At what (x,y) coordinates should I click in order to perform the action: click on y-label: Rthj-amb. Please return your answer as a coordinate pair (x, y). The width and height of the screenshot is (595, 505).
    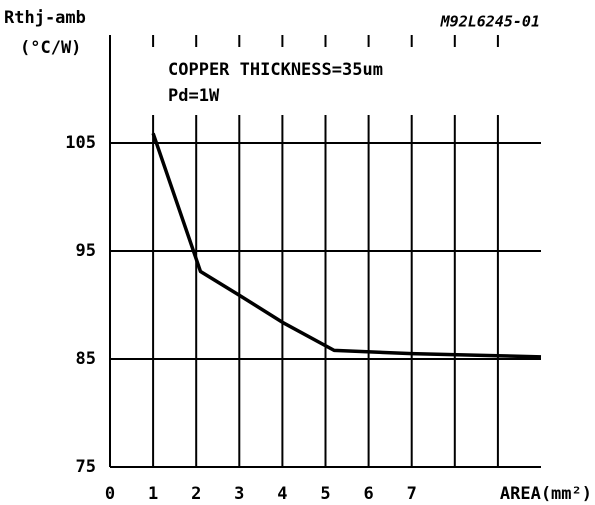
    Looking at the image, I should click on (45, 18).